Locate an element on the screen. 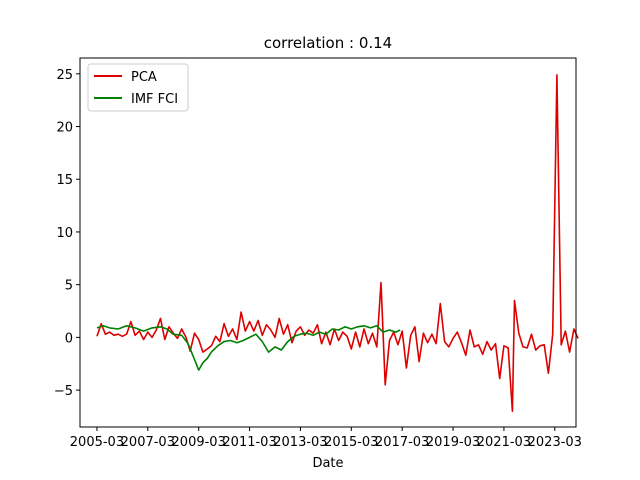 Image resolution: width=640 pixels, height=480 pixels. legend-label: PCA is located at coordinates (144, 77).